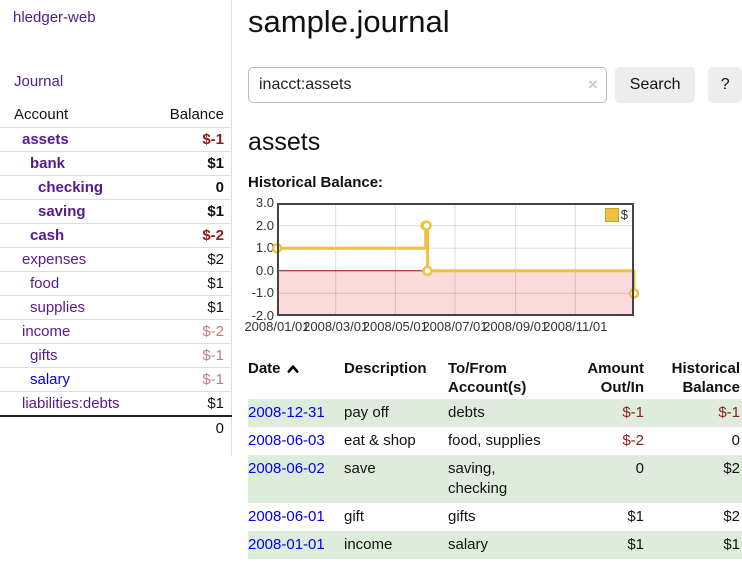 The width and height of the screenshot is (742, 582). I want to click on transaction-date-link: 2008-01-01, so click(286, 544).